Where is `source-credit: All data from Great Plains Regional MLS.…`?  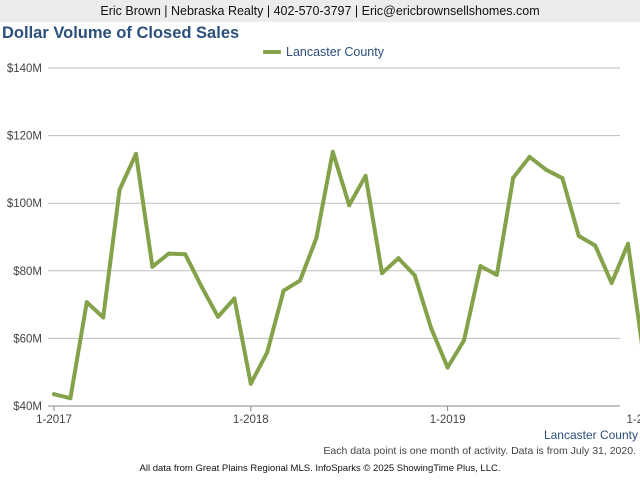 source-credit: All data from Great Plains Regional MLS.… is located at coordinates (320, 468).